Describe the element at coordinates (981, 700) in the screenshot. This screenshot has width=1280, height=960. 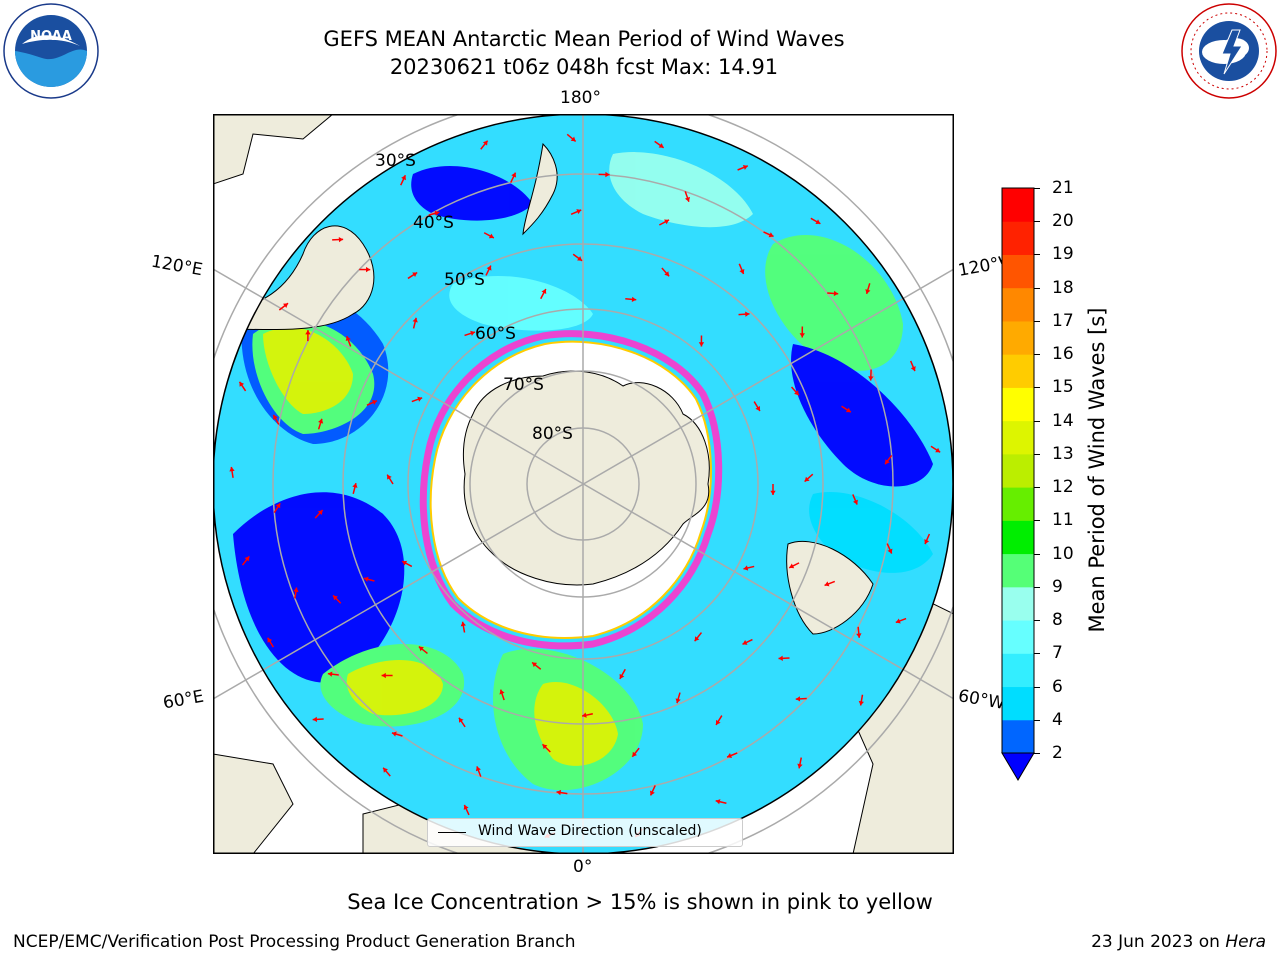
I see `lon-label-60w: 60°W` at that location.